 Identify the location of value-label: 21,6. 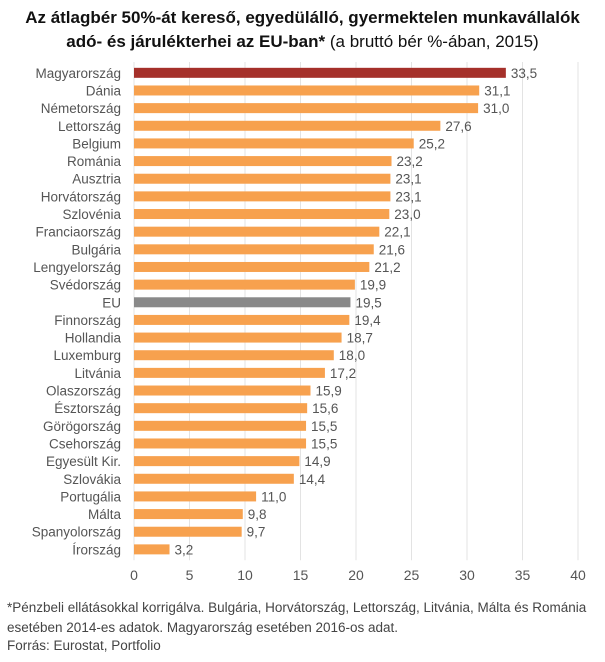
(392, 249).